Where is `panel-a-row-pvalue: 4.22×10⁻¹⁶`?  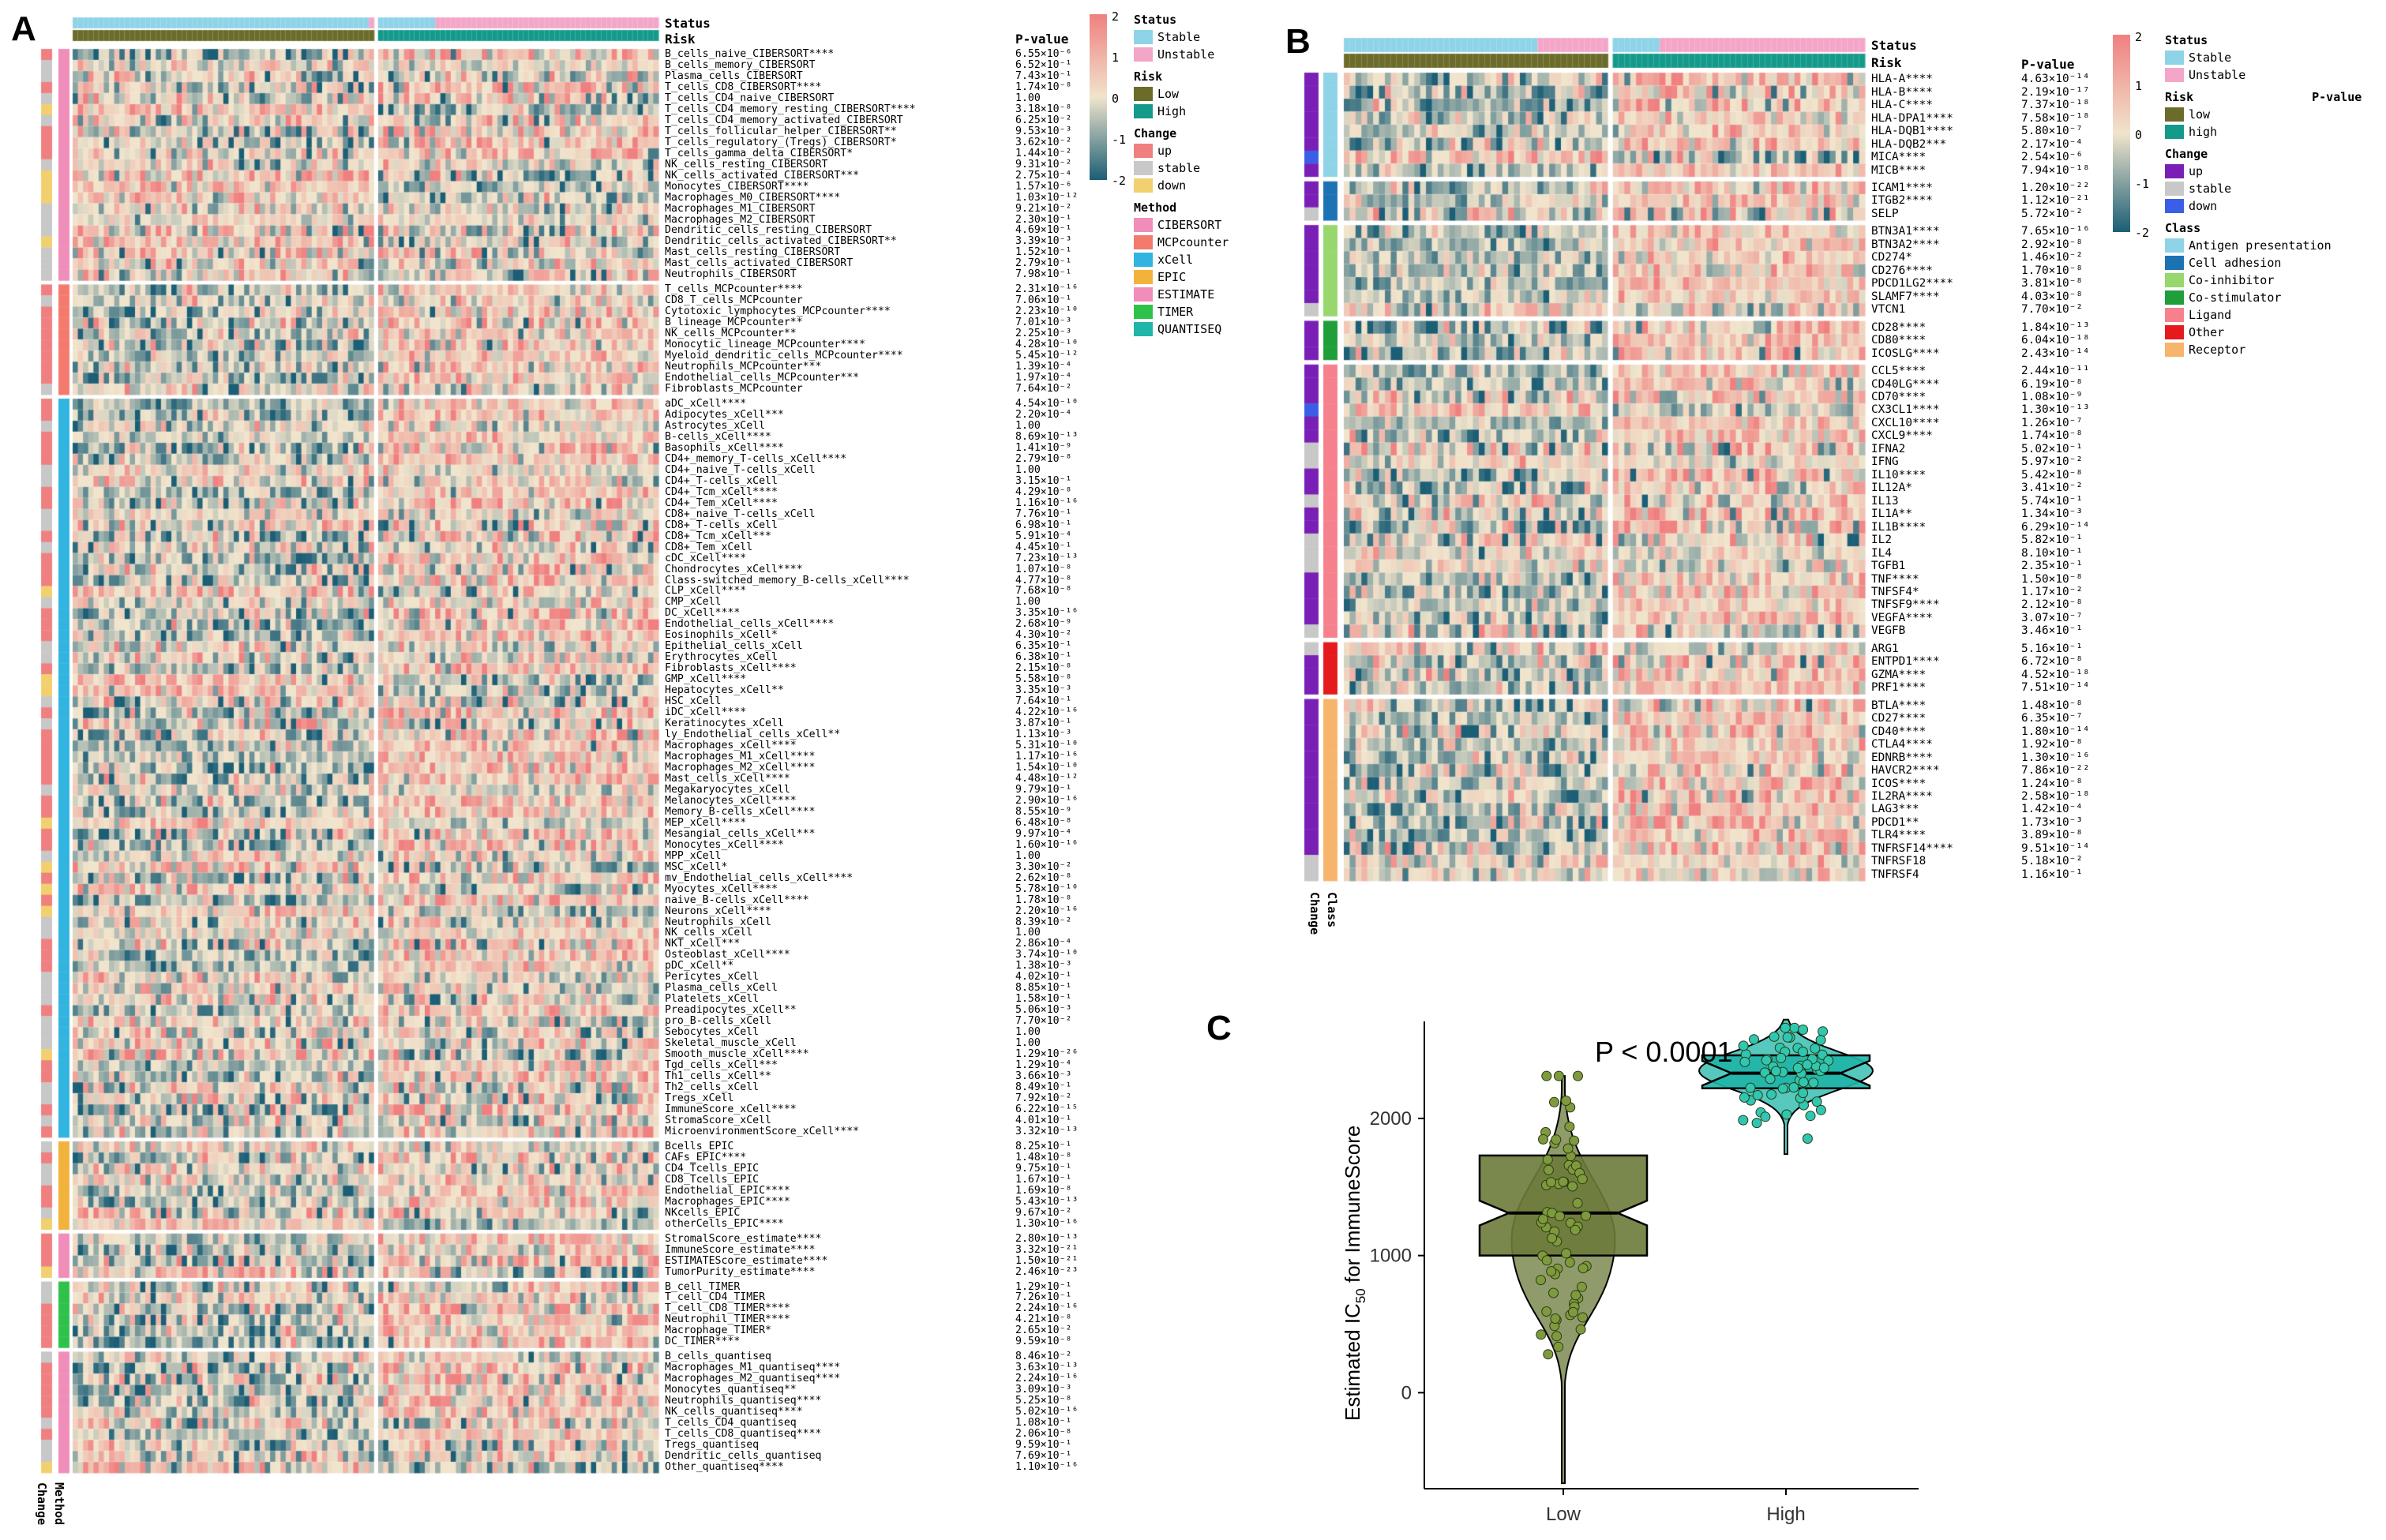 panel-a-row-pvalue: 4.22×10⁻¹⁶ is located at coordinates (1047, 713).